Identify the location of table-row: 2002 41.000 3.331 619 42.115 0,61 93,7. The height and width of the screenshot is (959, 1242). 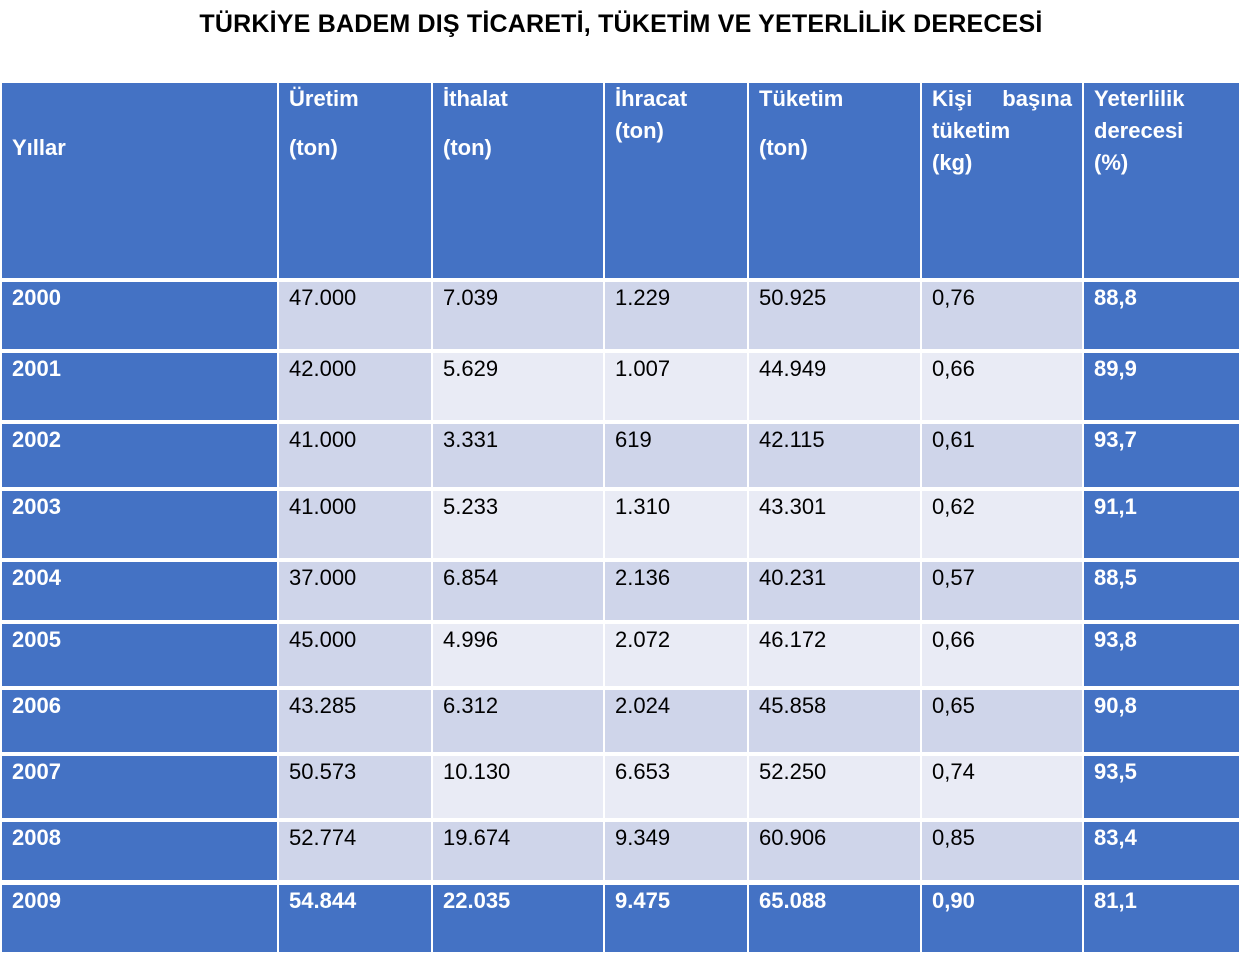
(620, 453).